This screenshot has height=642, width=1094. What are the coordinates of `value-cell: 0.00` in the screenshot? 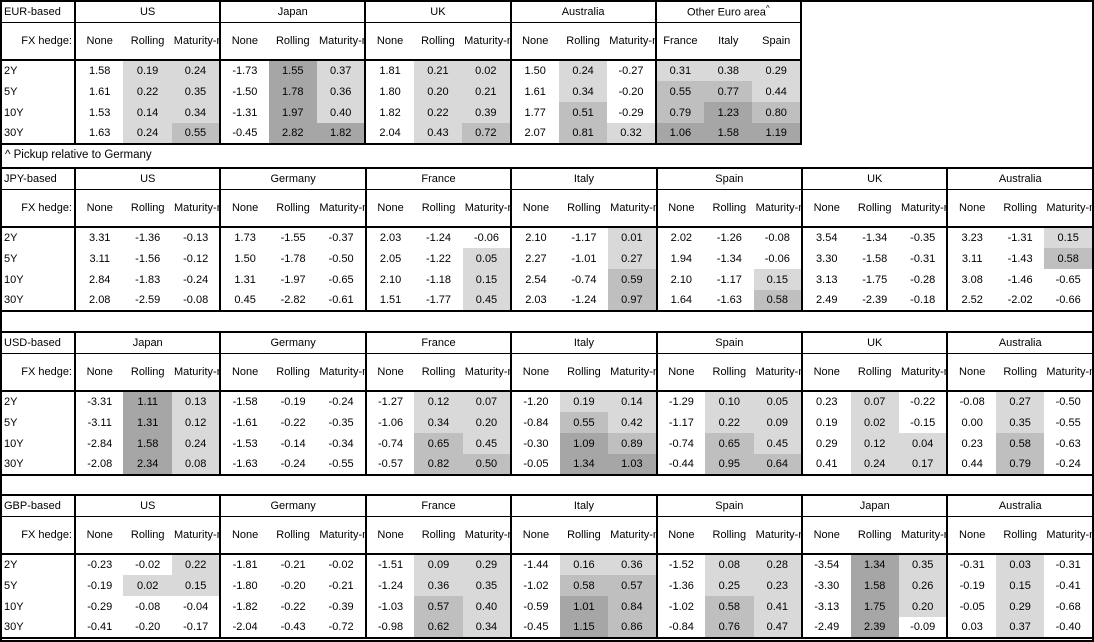 It's located at (971, 422).